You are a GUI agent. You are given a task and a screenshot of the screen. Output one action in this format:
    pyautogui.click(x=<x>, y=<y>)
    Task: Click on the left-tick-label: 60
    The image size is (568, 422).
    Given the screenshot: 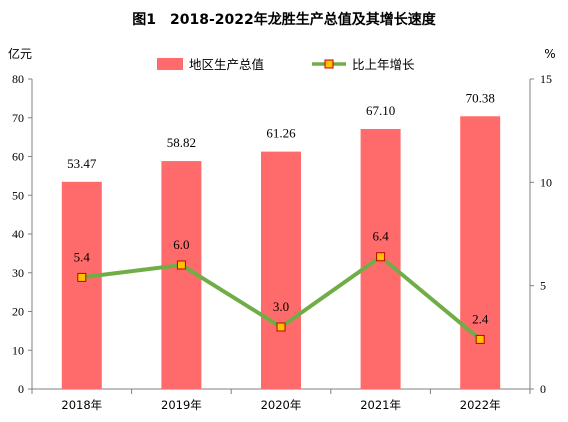 What is the action you would take?
    pyautogui.click(x=18, y=157)
    